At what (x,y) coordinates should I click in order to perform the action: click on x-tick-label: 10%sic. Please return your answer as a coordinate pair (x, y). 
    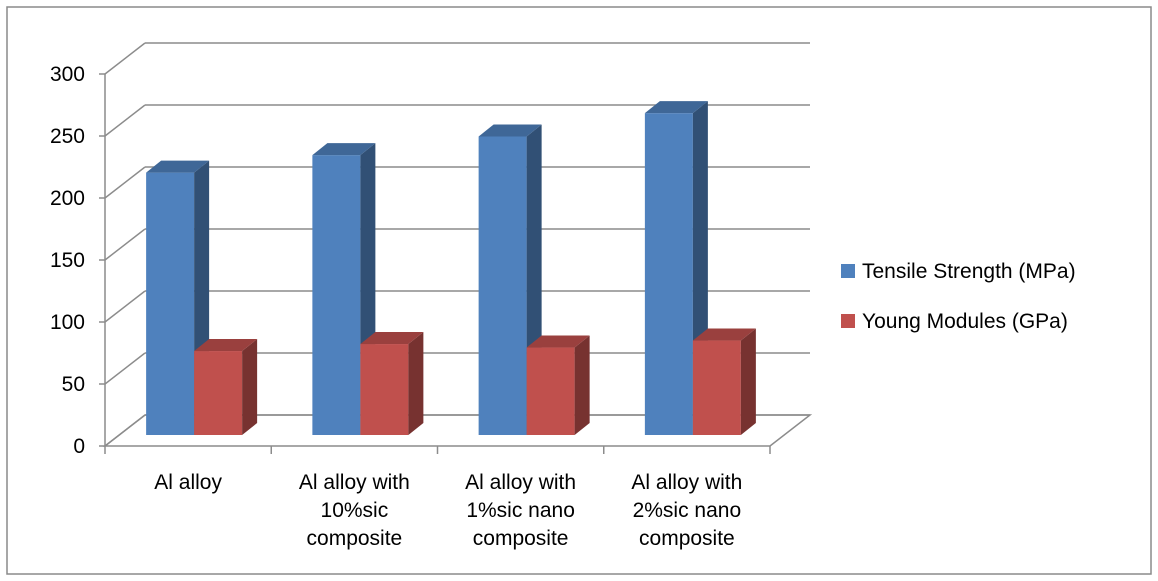
    Looking at the image, I should click on (355, 510).